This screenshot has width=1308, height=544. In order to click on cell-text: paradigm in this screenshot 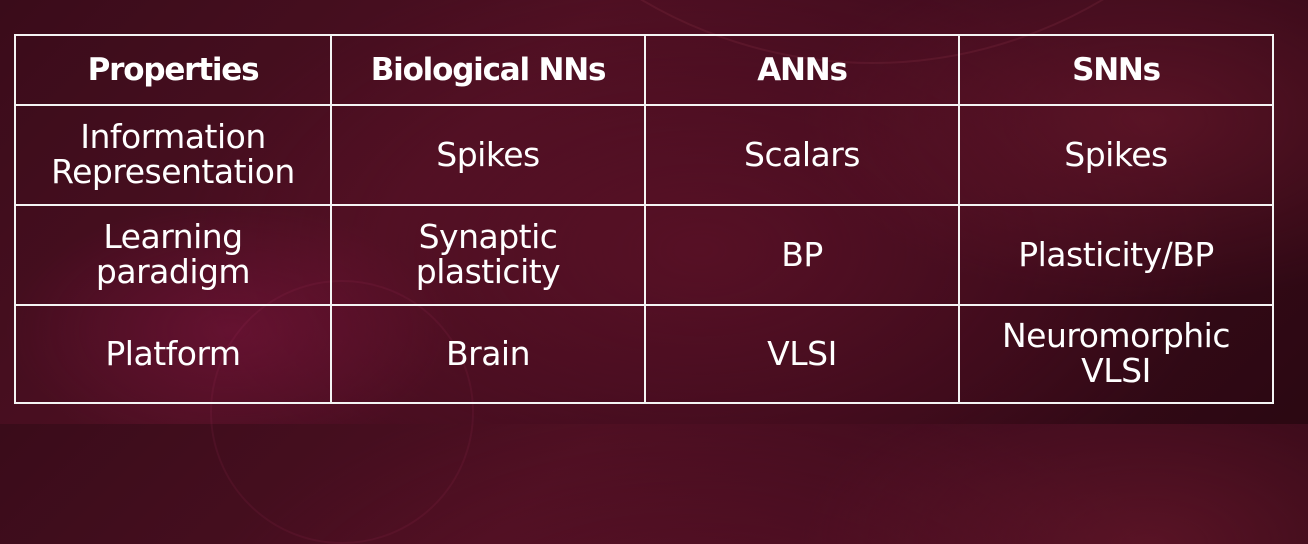, I will do `click(173, 271)`.